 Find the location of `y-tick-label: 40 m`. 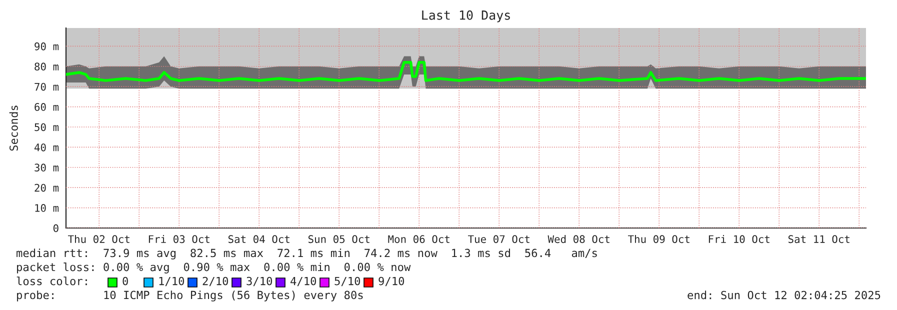

y-tick-label: 40 m is located at coordinates (46, 147).